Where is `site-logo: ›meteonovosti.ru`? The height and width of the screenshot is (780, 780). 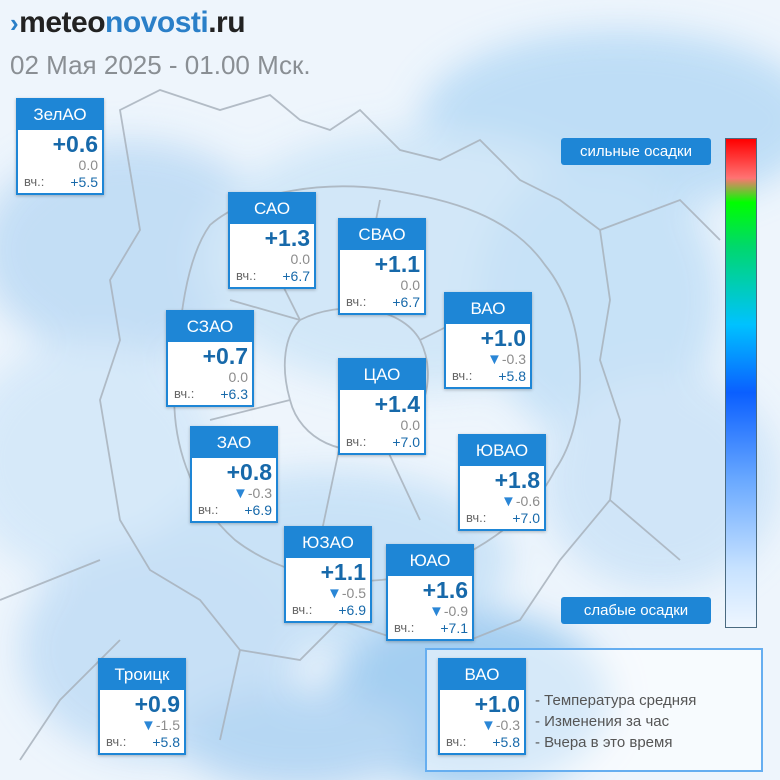
site-logo: ›meteonovosti.ru is located at coordinates (128, 23).